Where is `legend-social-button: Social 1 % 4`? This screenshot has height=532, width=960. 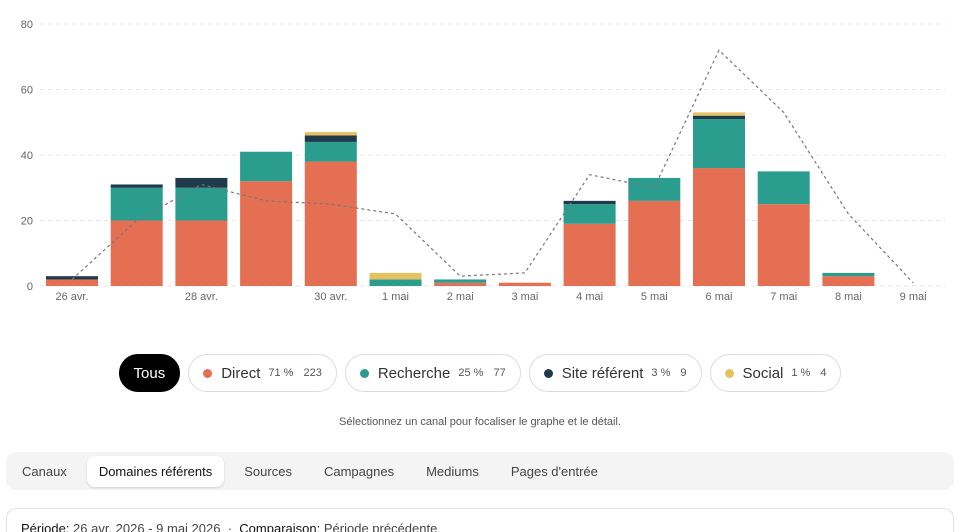 legend-social-button: Social 1 % 4 is located at coordinates (775, 373).